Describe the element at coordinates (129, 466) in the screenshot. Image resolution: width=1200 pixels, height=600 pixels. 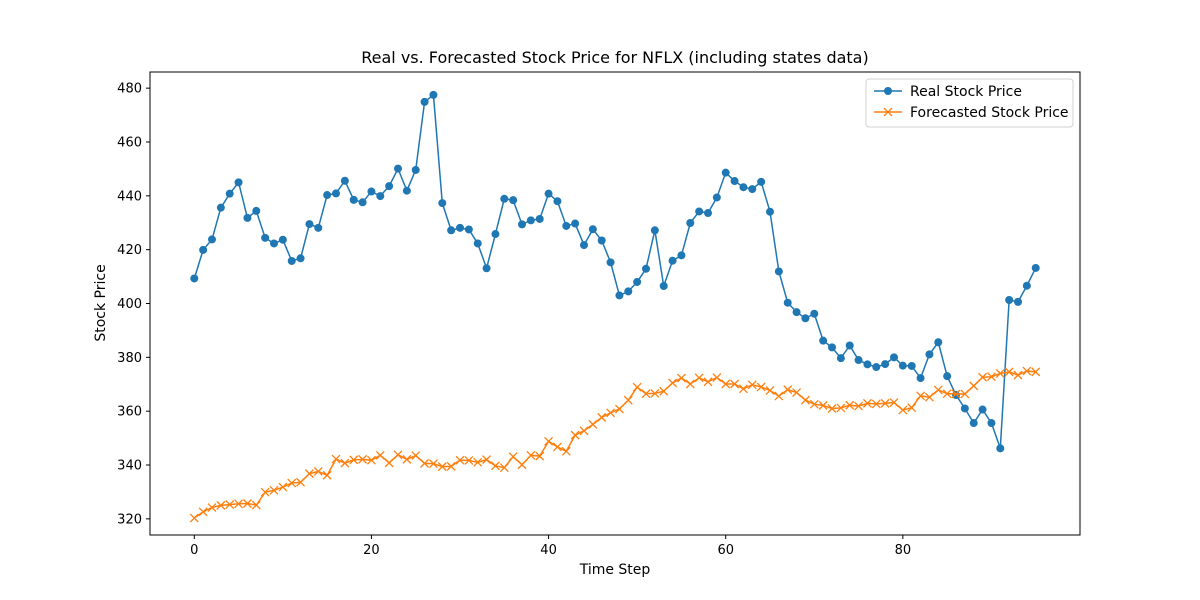
I see `y-tick-label: 340` at that location.